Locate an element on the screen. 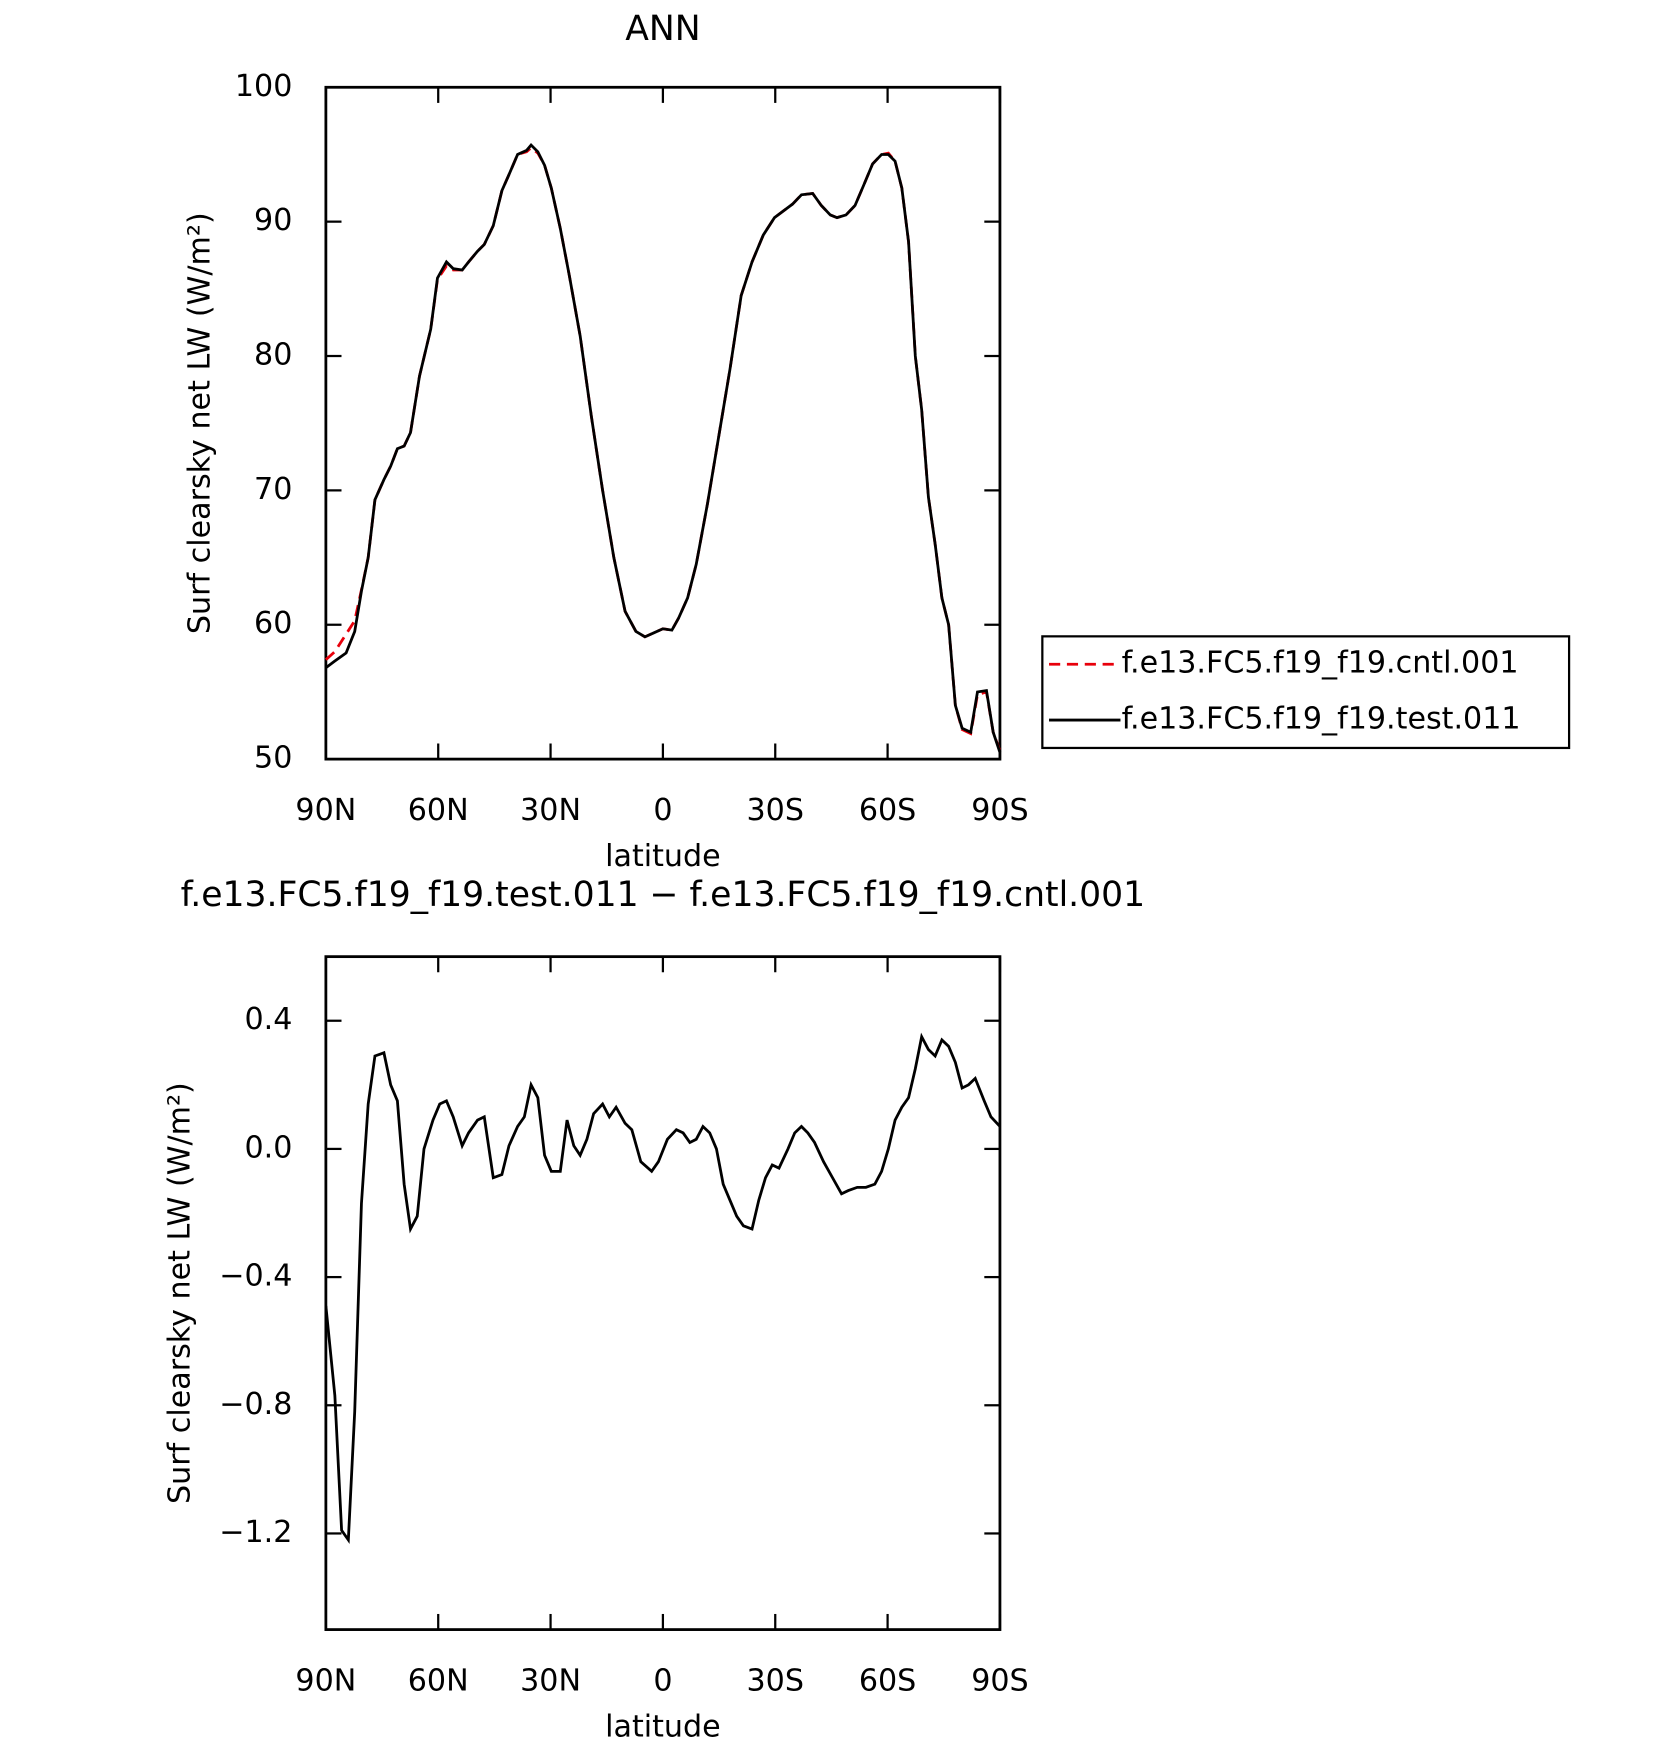 This screenshot has height=1747, width=1674. legend-label: f.e13.FC5.f19_f19.test.011 is located at coordinates (1321, 719).